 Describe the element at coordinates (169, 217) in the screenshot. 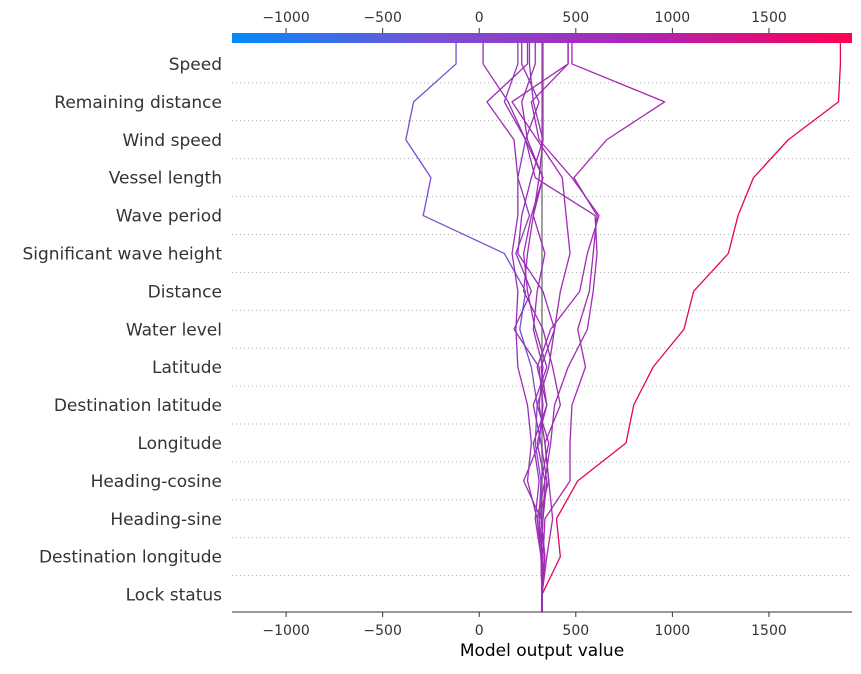

I see `feature-label: Wave period` at that location.